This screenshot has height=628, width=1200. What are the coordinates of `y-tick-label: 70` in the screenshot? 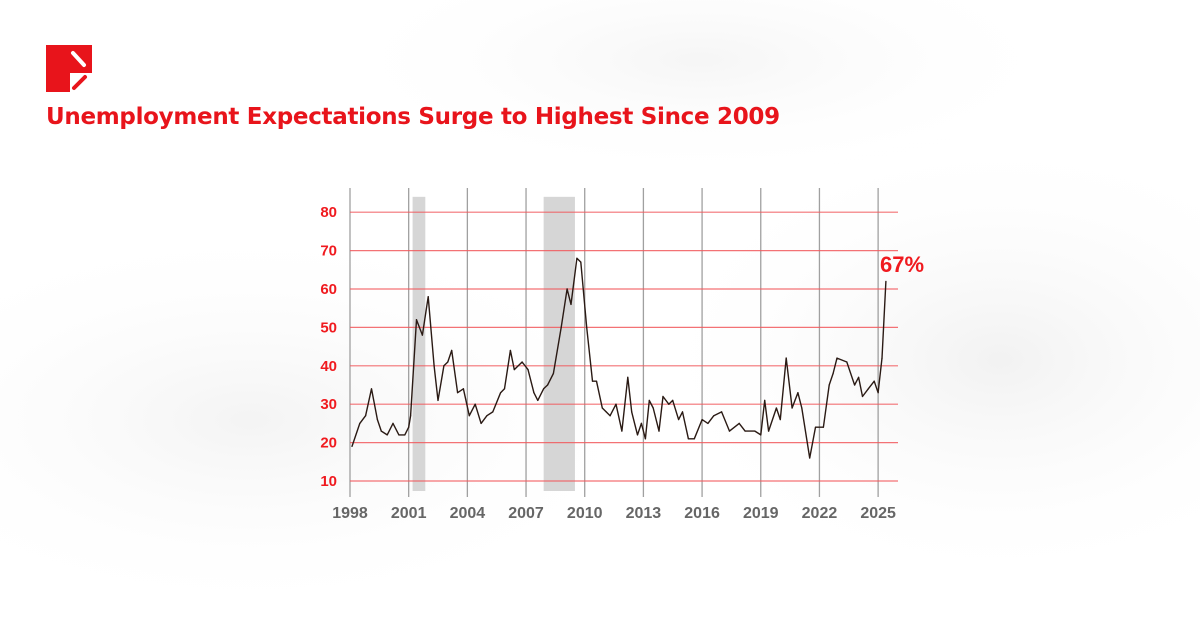 It's located at (328, 251).